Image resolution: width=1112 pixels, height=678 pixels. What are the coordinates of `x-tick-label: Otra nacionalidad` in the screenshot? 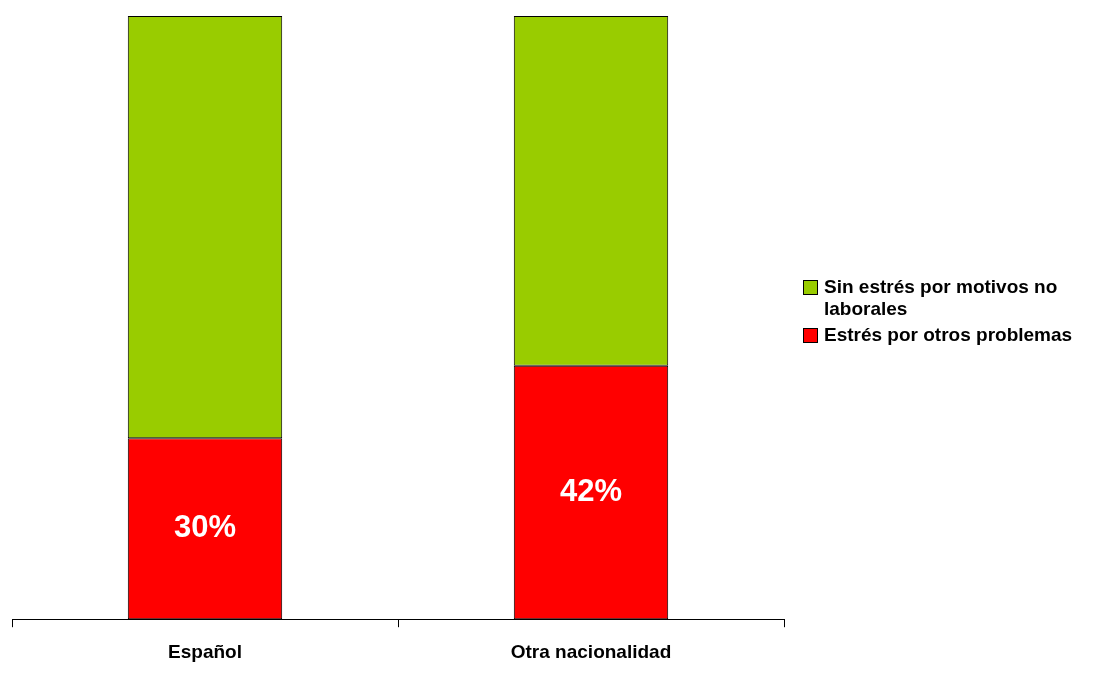 It's located at (591, 651).